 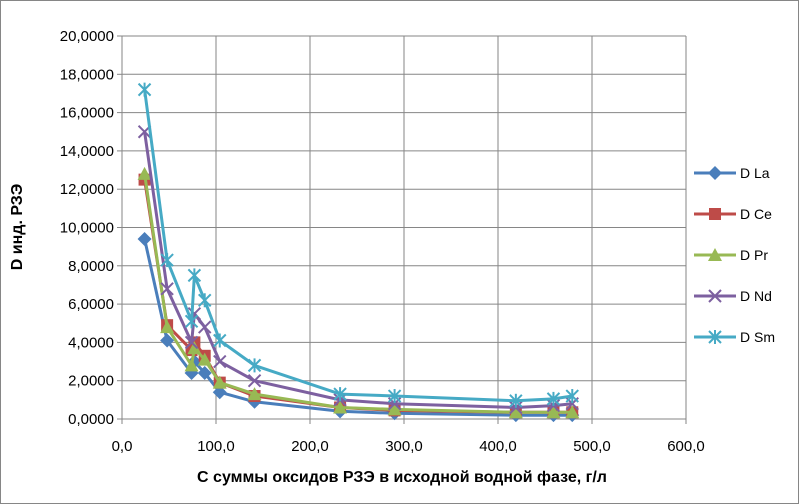 What do you see at coordinates (734, 337) in the screenshot?
I see `legend-item-d-sm: D Sm` at bounding box center [734, 337].